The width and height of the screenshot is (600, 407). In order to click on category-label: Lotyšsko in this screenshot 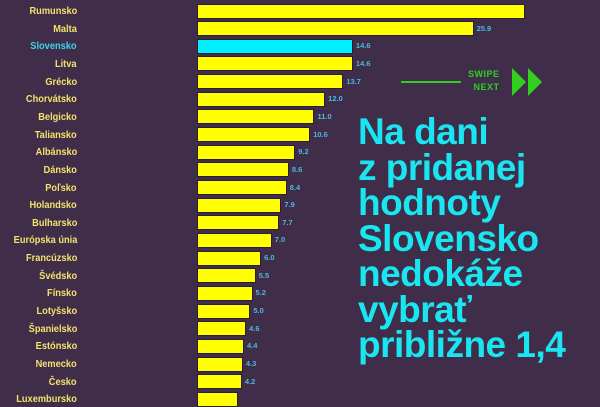, I will do `click(56, 311)`.